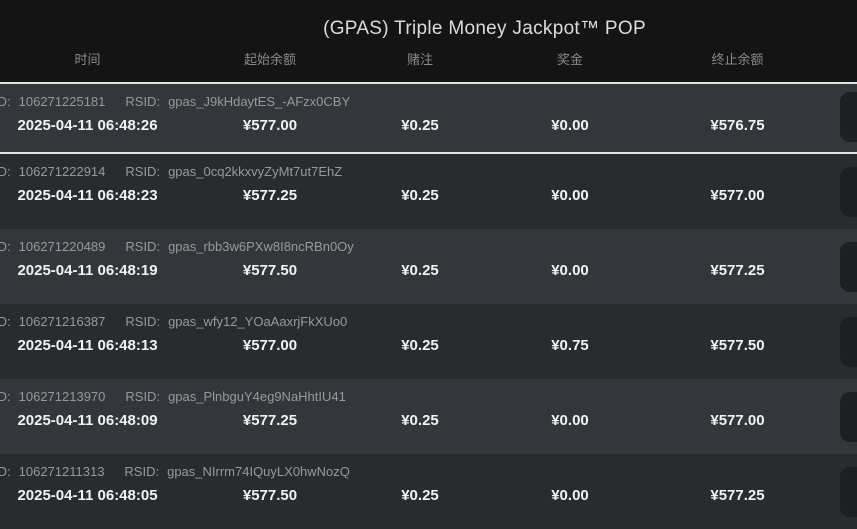 The width and height of the screenshot is (857, 529). What do you see at coordinates (255, 171) in the screenshot?
I see `rsid-value: gpas_0cq2kkxvyZyMt7ut7EhZ` at bounding box center [255, 171].